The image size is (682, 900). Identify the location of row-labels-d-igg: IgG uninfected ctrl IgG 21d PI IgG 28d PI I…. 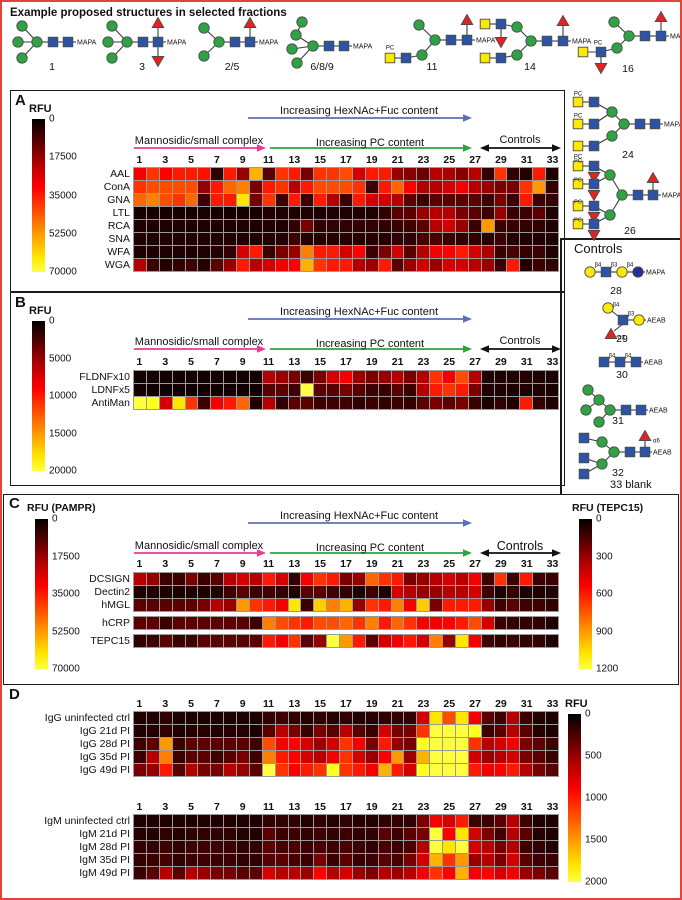
(78, 744).